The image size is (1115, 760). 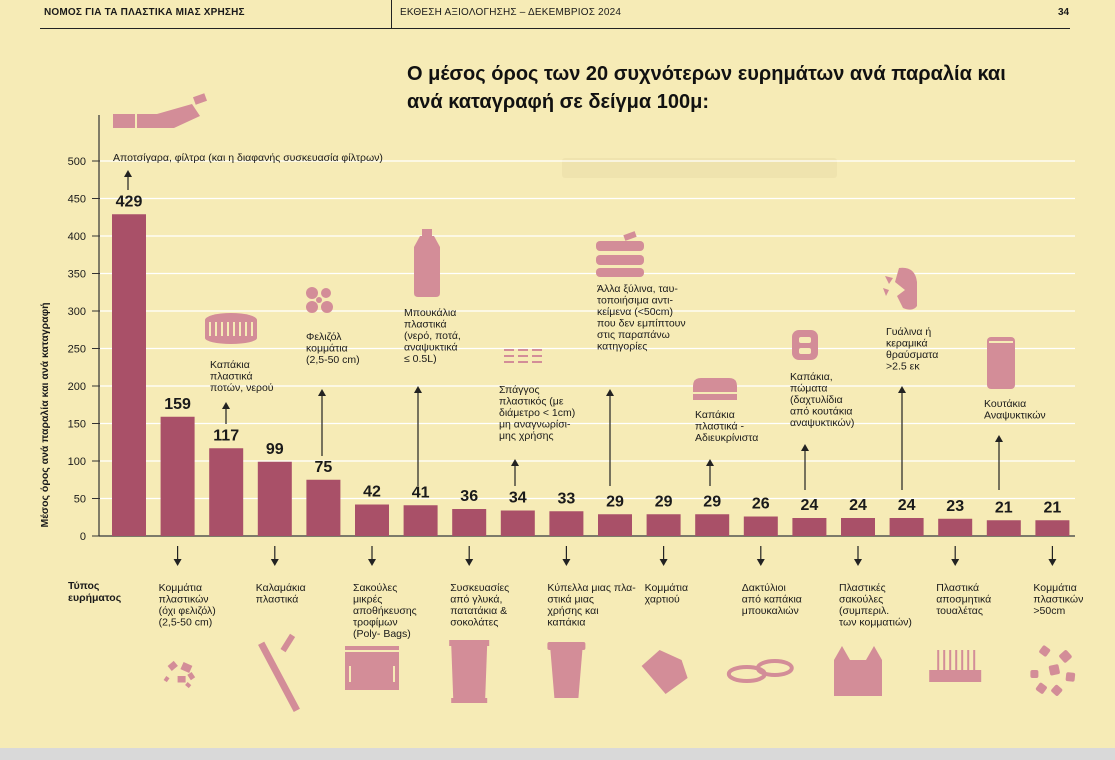 What do you see at coordinates (816, 400) in the screenshot?
I see `top-annotation-text: (δαχτυλίδια` at bounding box center [816, 400].